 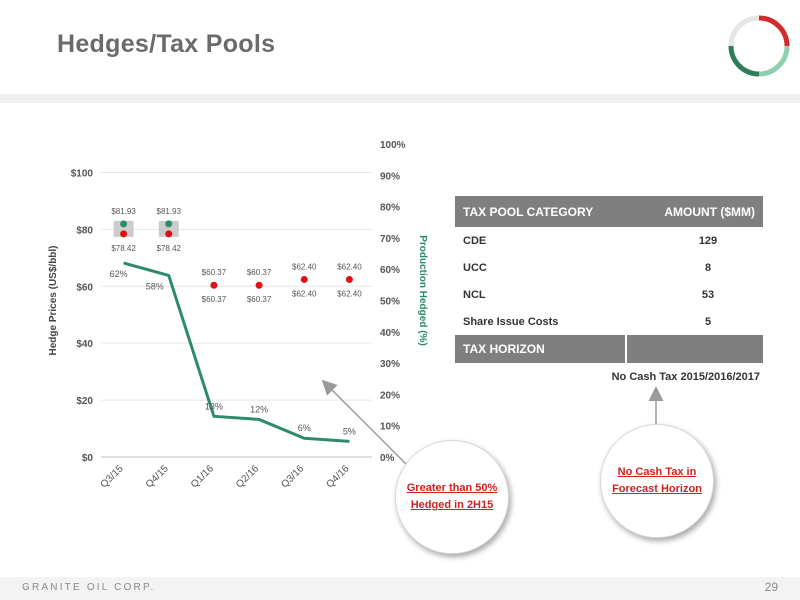 I want to click on y-tick-label: $0, so click(x=88, y=458).